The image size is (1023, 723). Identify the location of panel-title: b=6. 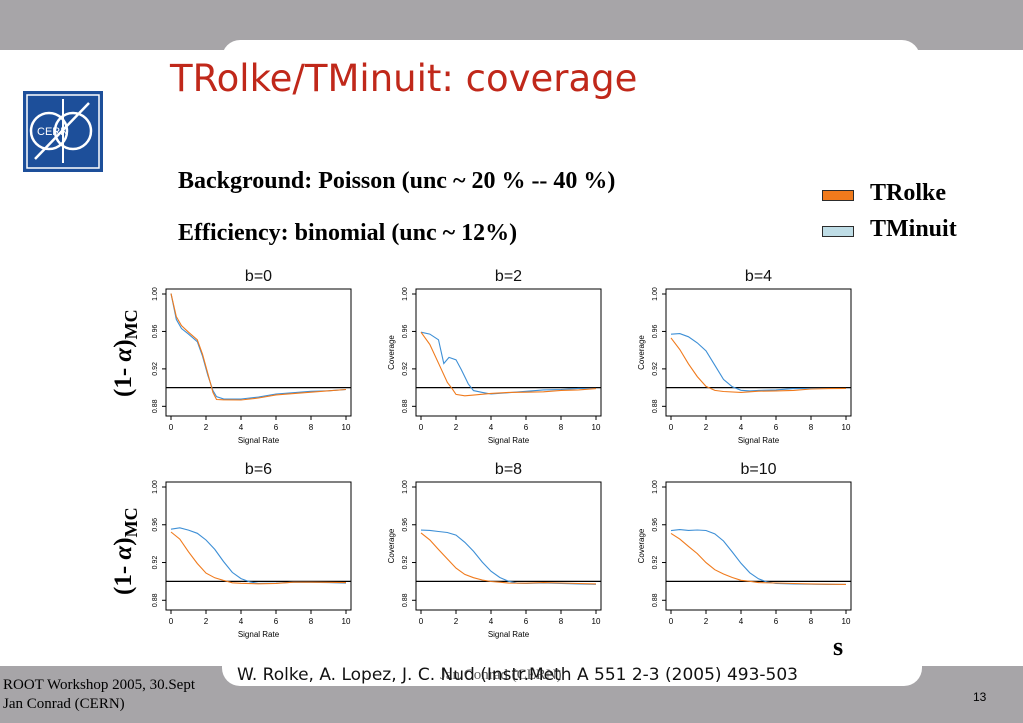
(258, 469).